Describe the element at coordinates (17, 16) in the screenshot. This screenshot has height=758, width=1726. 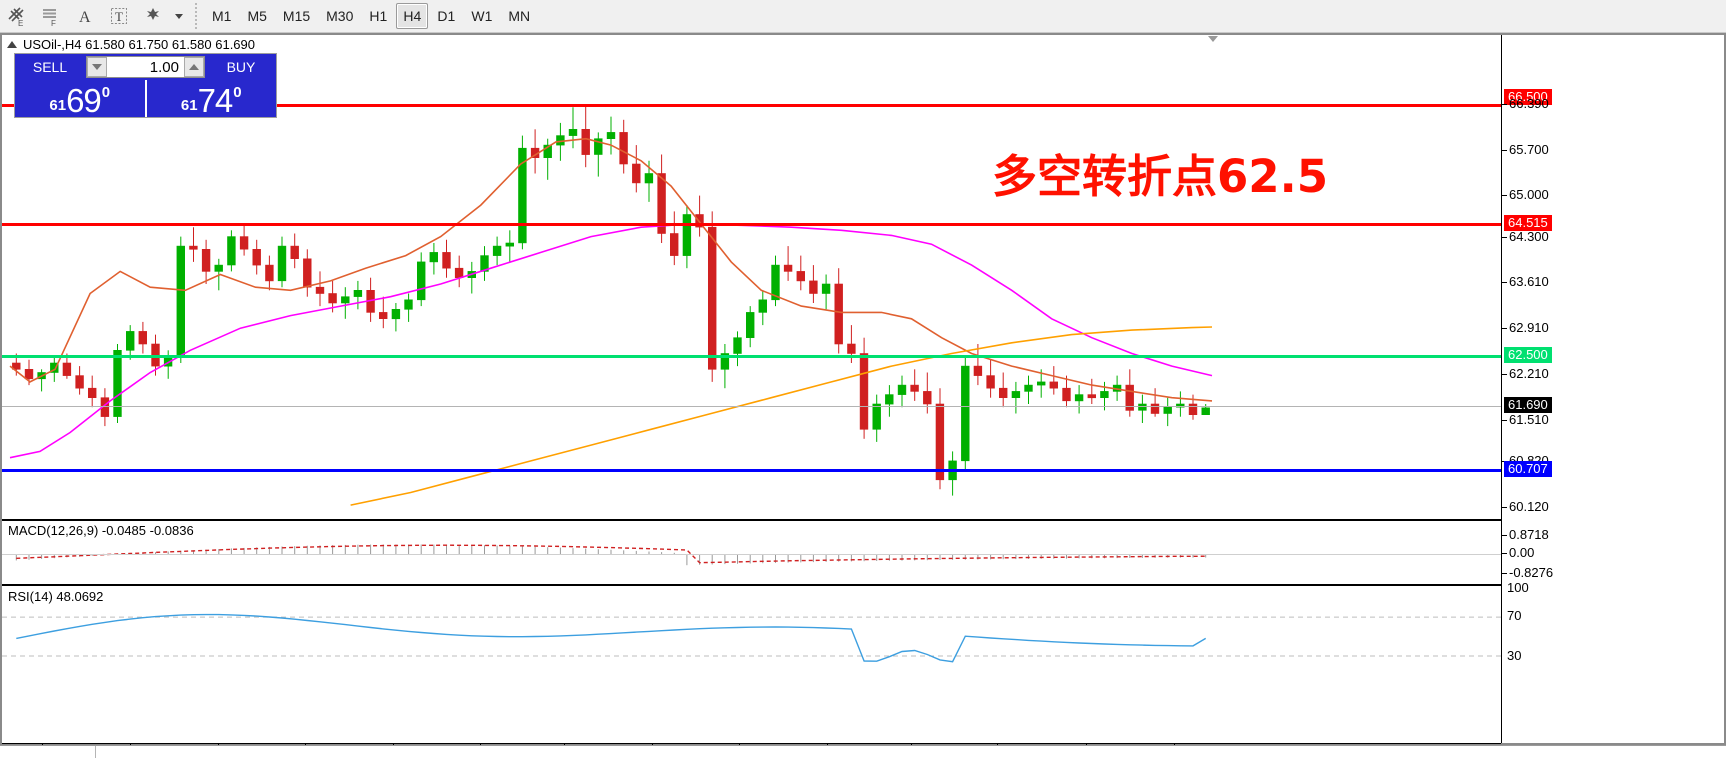
I see `indicators-icon: E` at that location.